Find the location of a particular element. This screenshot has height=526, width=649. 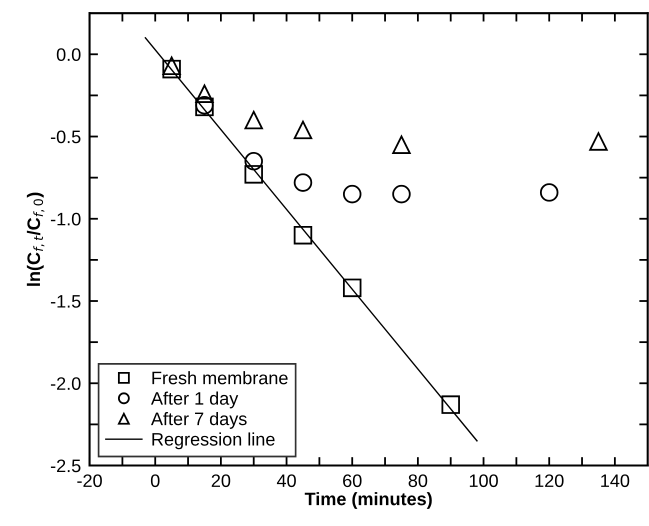

x-tick-label: 0 is located at coordinates (155, 481).